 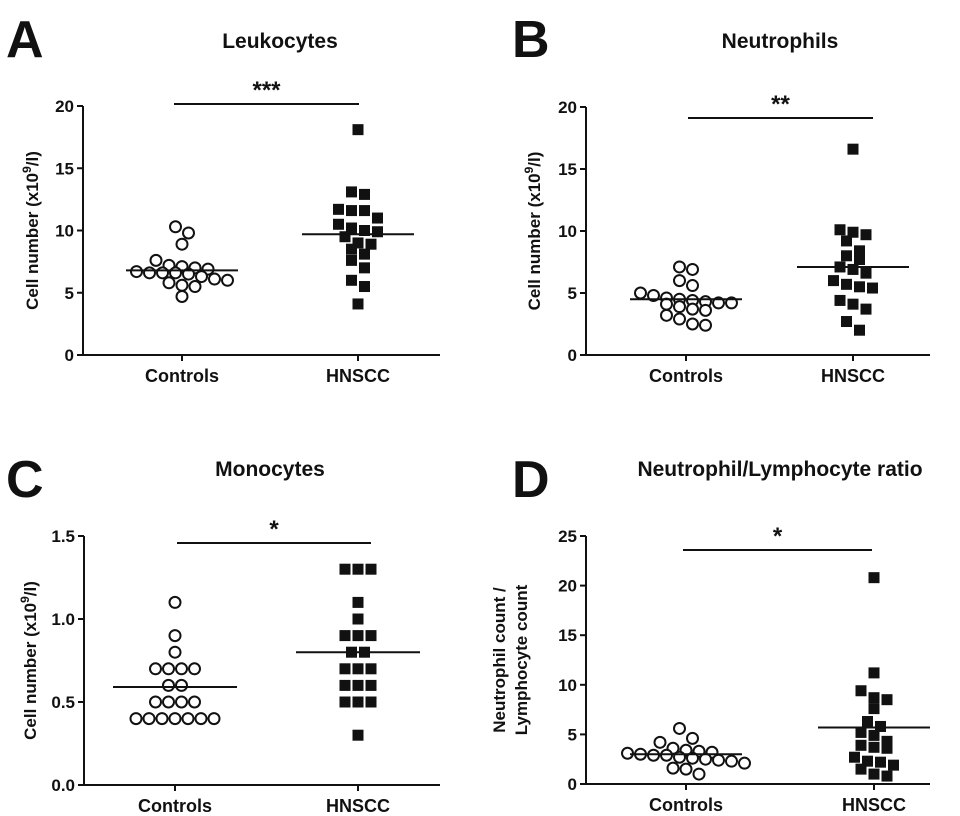 What do you see at coordinates (280, 41) in the screenshot?
I see `chart-title: Leukocytes` at bounding box center [280, 41].